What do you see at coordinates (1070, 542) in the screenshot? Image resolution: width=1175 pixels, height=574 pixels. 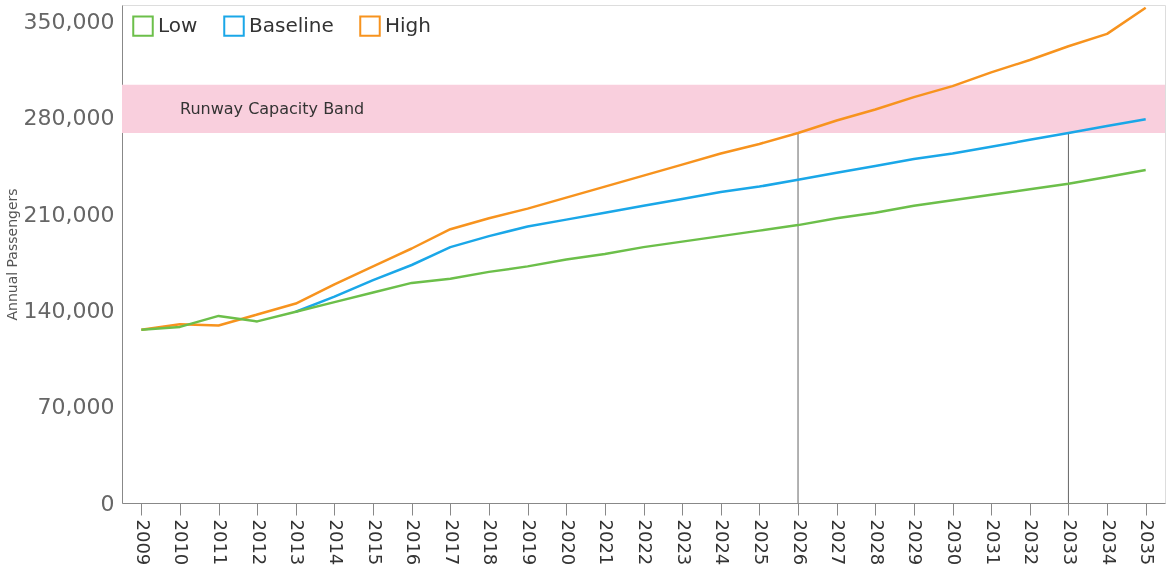 I see `x-tick-label: 2033` at bounding box center [1070, 542].